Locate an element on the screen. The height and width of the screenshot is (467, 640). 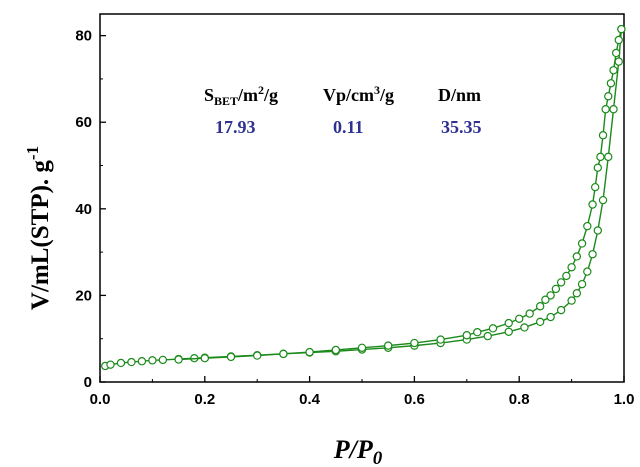
y-tick-label: 40 is located at coordinates (83, 209).